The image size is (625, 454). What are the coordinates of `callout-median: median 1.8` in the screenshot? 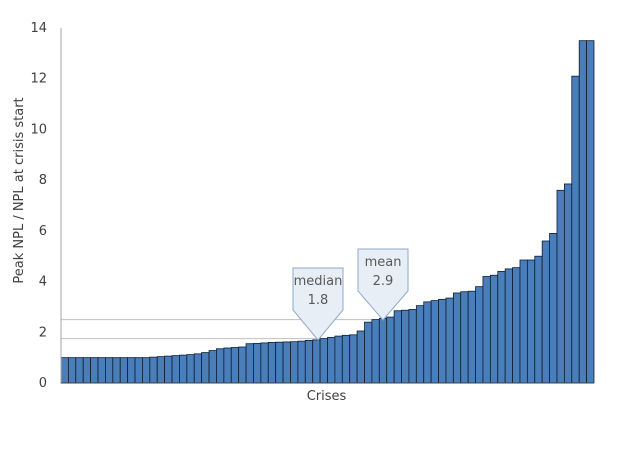 It's located at (318, 304).